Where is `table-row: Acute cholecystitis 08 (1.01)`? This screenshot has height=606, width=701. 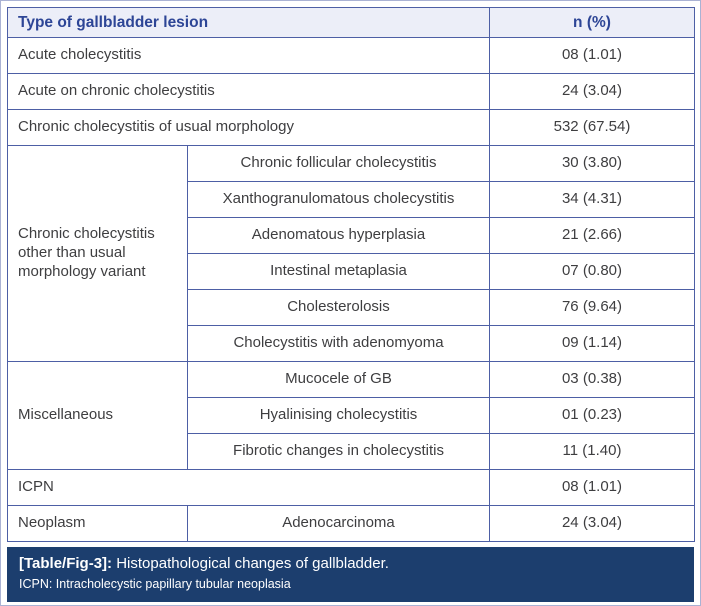 table-row: Acute cholecystitis 08 (1.01) is located at coordinates (351, 55).